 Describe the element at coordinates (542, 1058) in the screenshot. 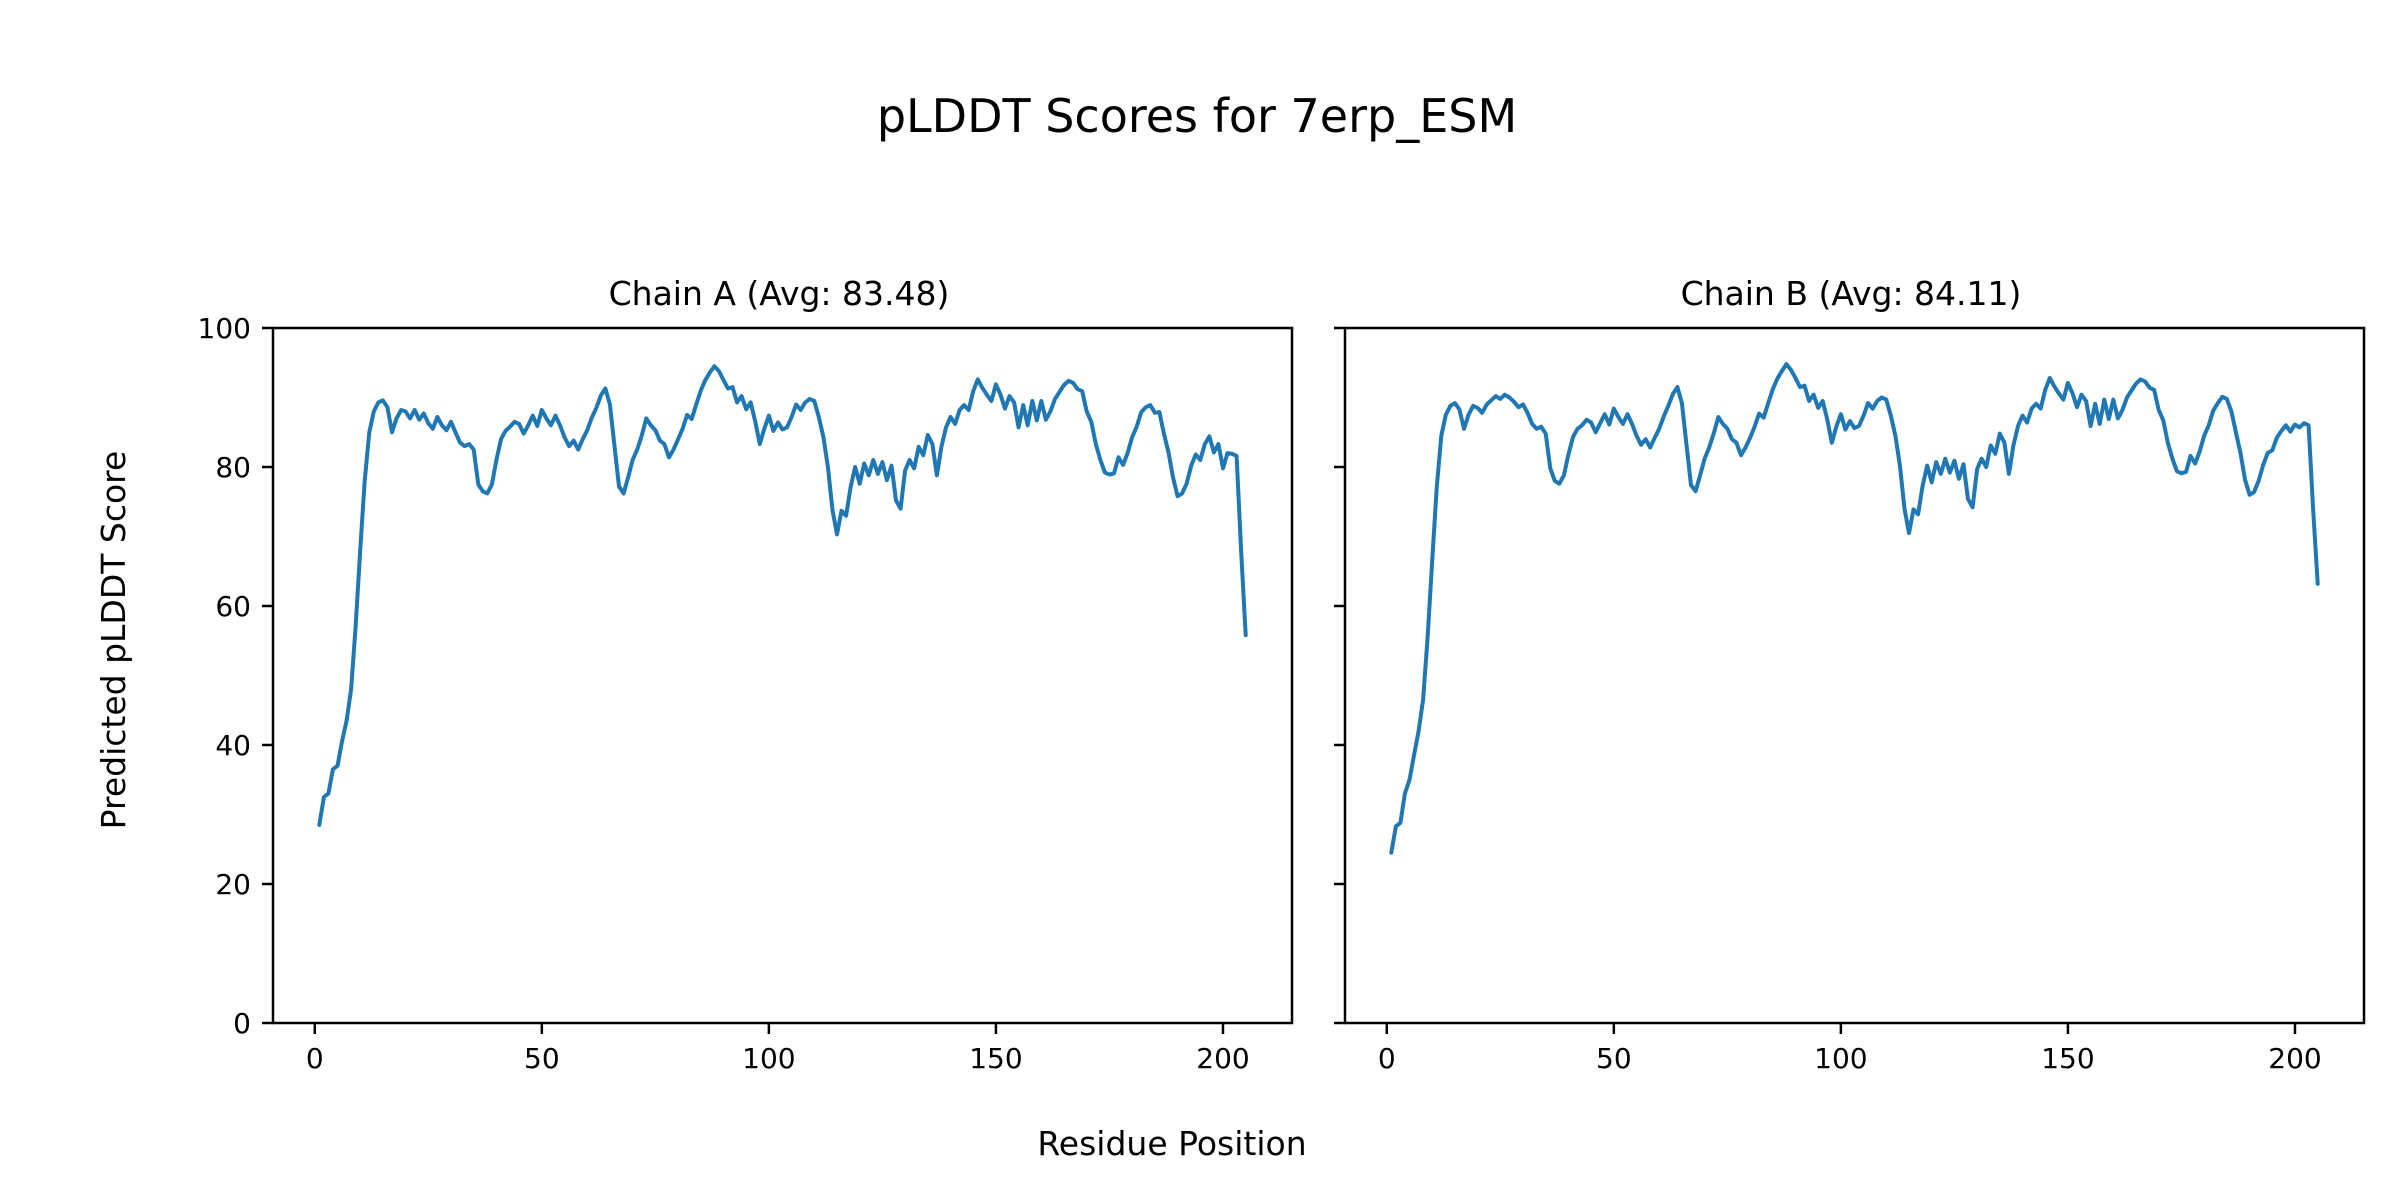

I see `chain-a-x-tick-label: 50` at that location.